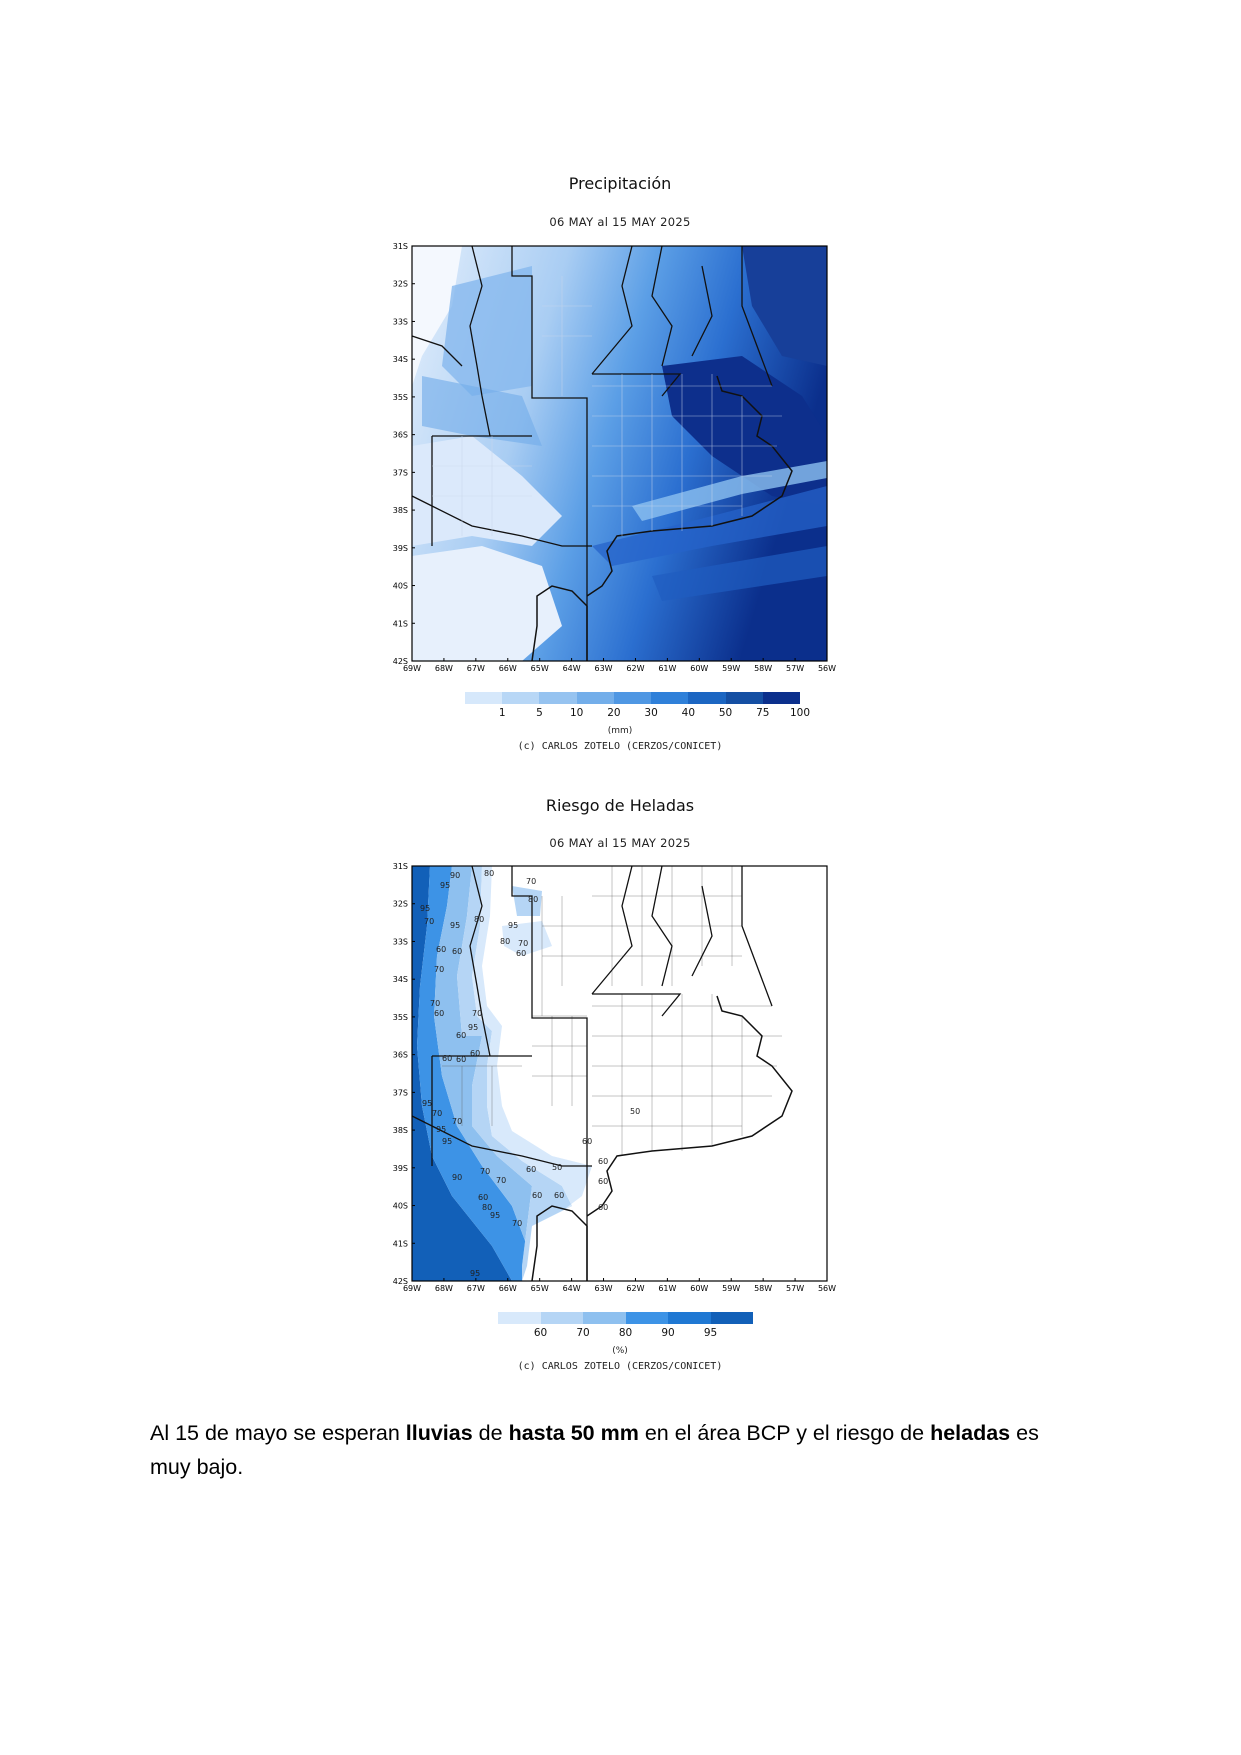  I want to click on map-subtitle: 06 MAY al 15 MAY 2025, so click(620, 222).